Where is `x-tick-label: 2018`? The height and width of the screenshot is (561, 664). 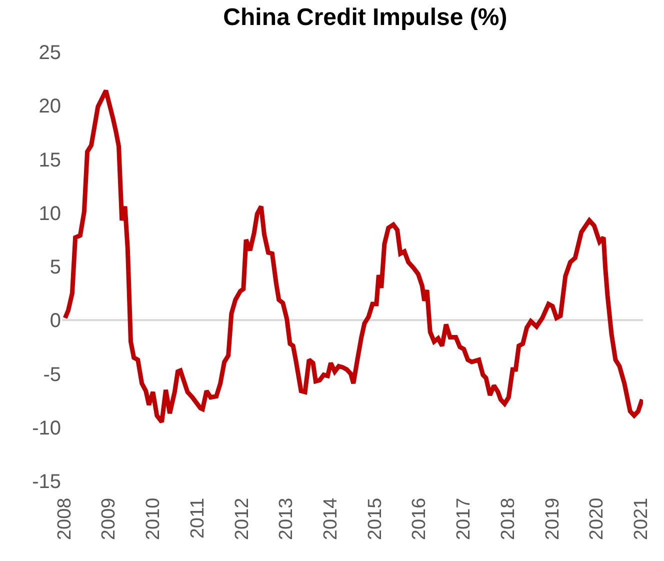
x-tick-label: 2018 is located at coordinates (508, 519).